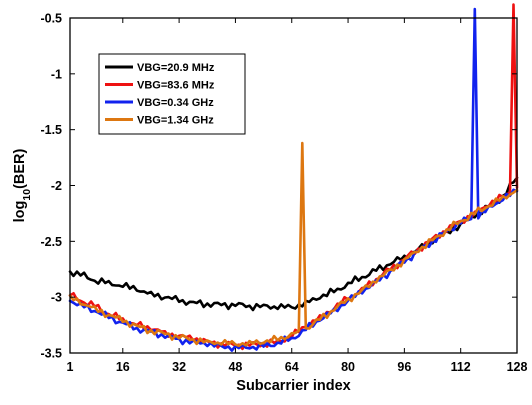  Describe the element at coordinates (175, 121) in the screenshot. I see `legend-label: VBG=1.34 GHz` at that location.